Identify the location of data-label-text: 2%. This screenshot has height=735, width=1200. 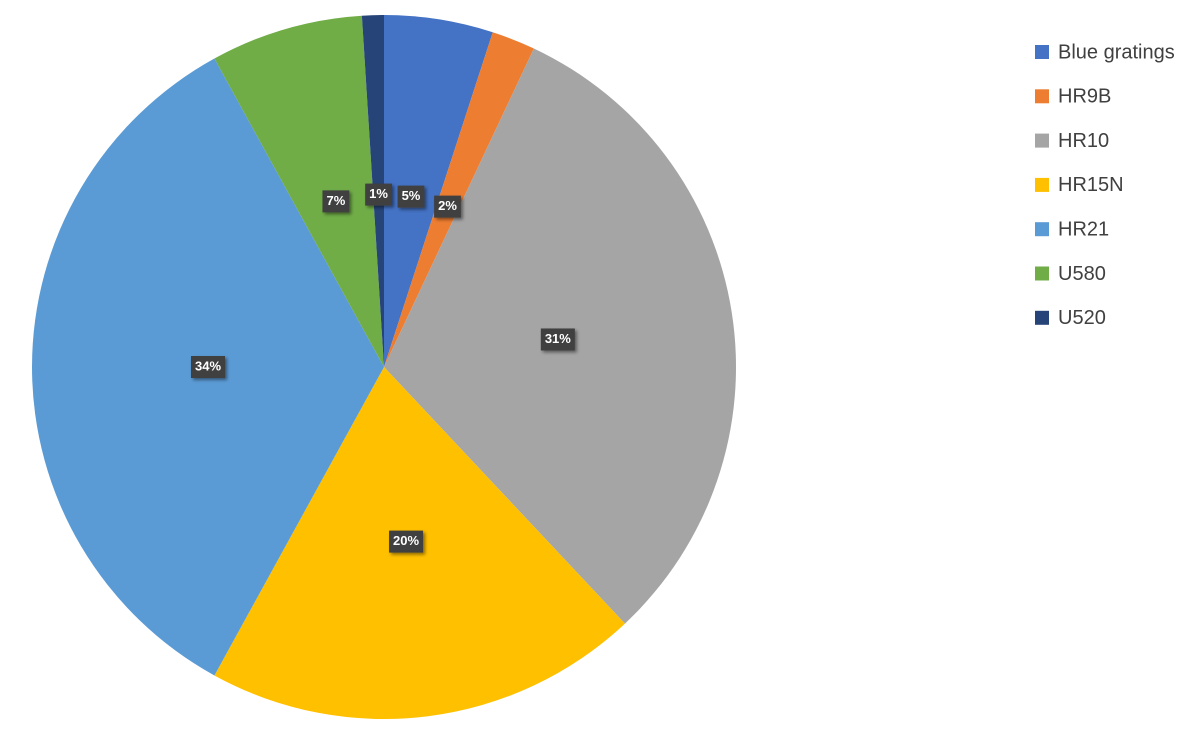
(447, 205).